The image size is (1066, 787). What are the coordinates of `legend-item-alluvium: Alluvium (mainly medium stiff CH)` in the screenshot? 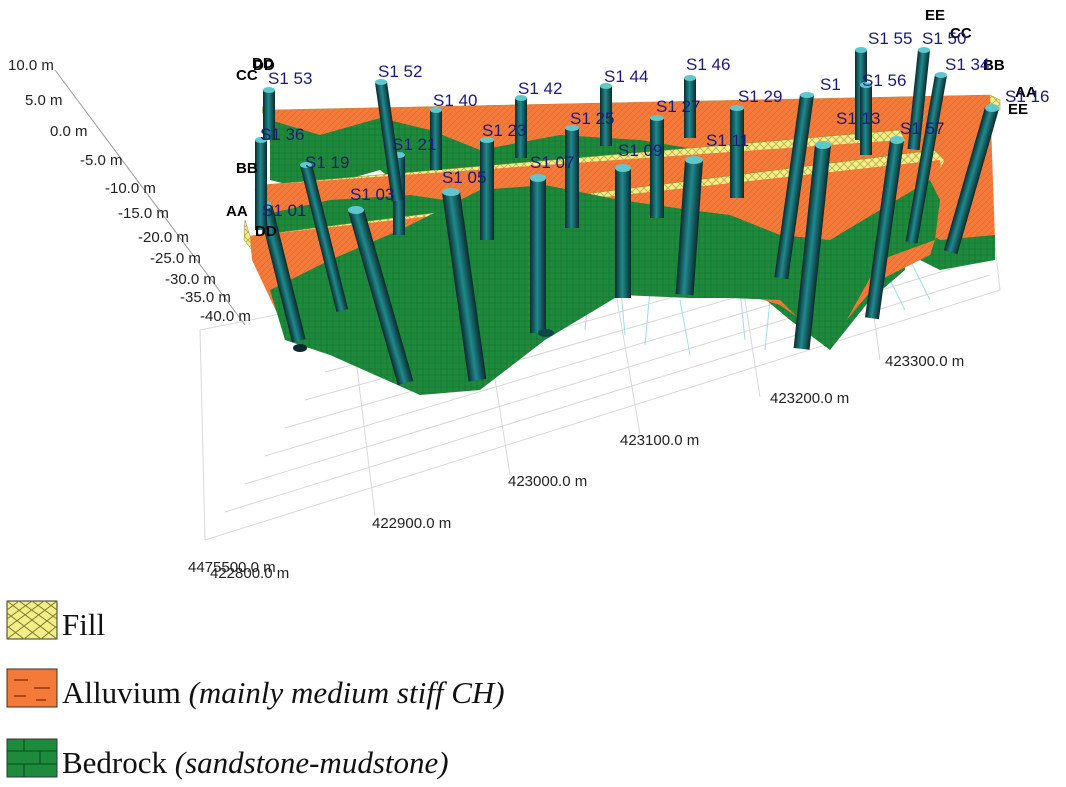 It's located at (255, 688).